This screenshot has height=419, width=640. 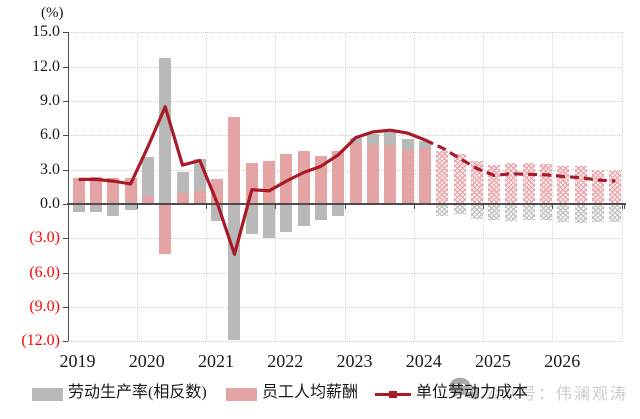 What do you see at coordinates (241, 394) in the screenshot?
I see `legend-swatch-salary` at bounding box center [241, 394].